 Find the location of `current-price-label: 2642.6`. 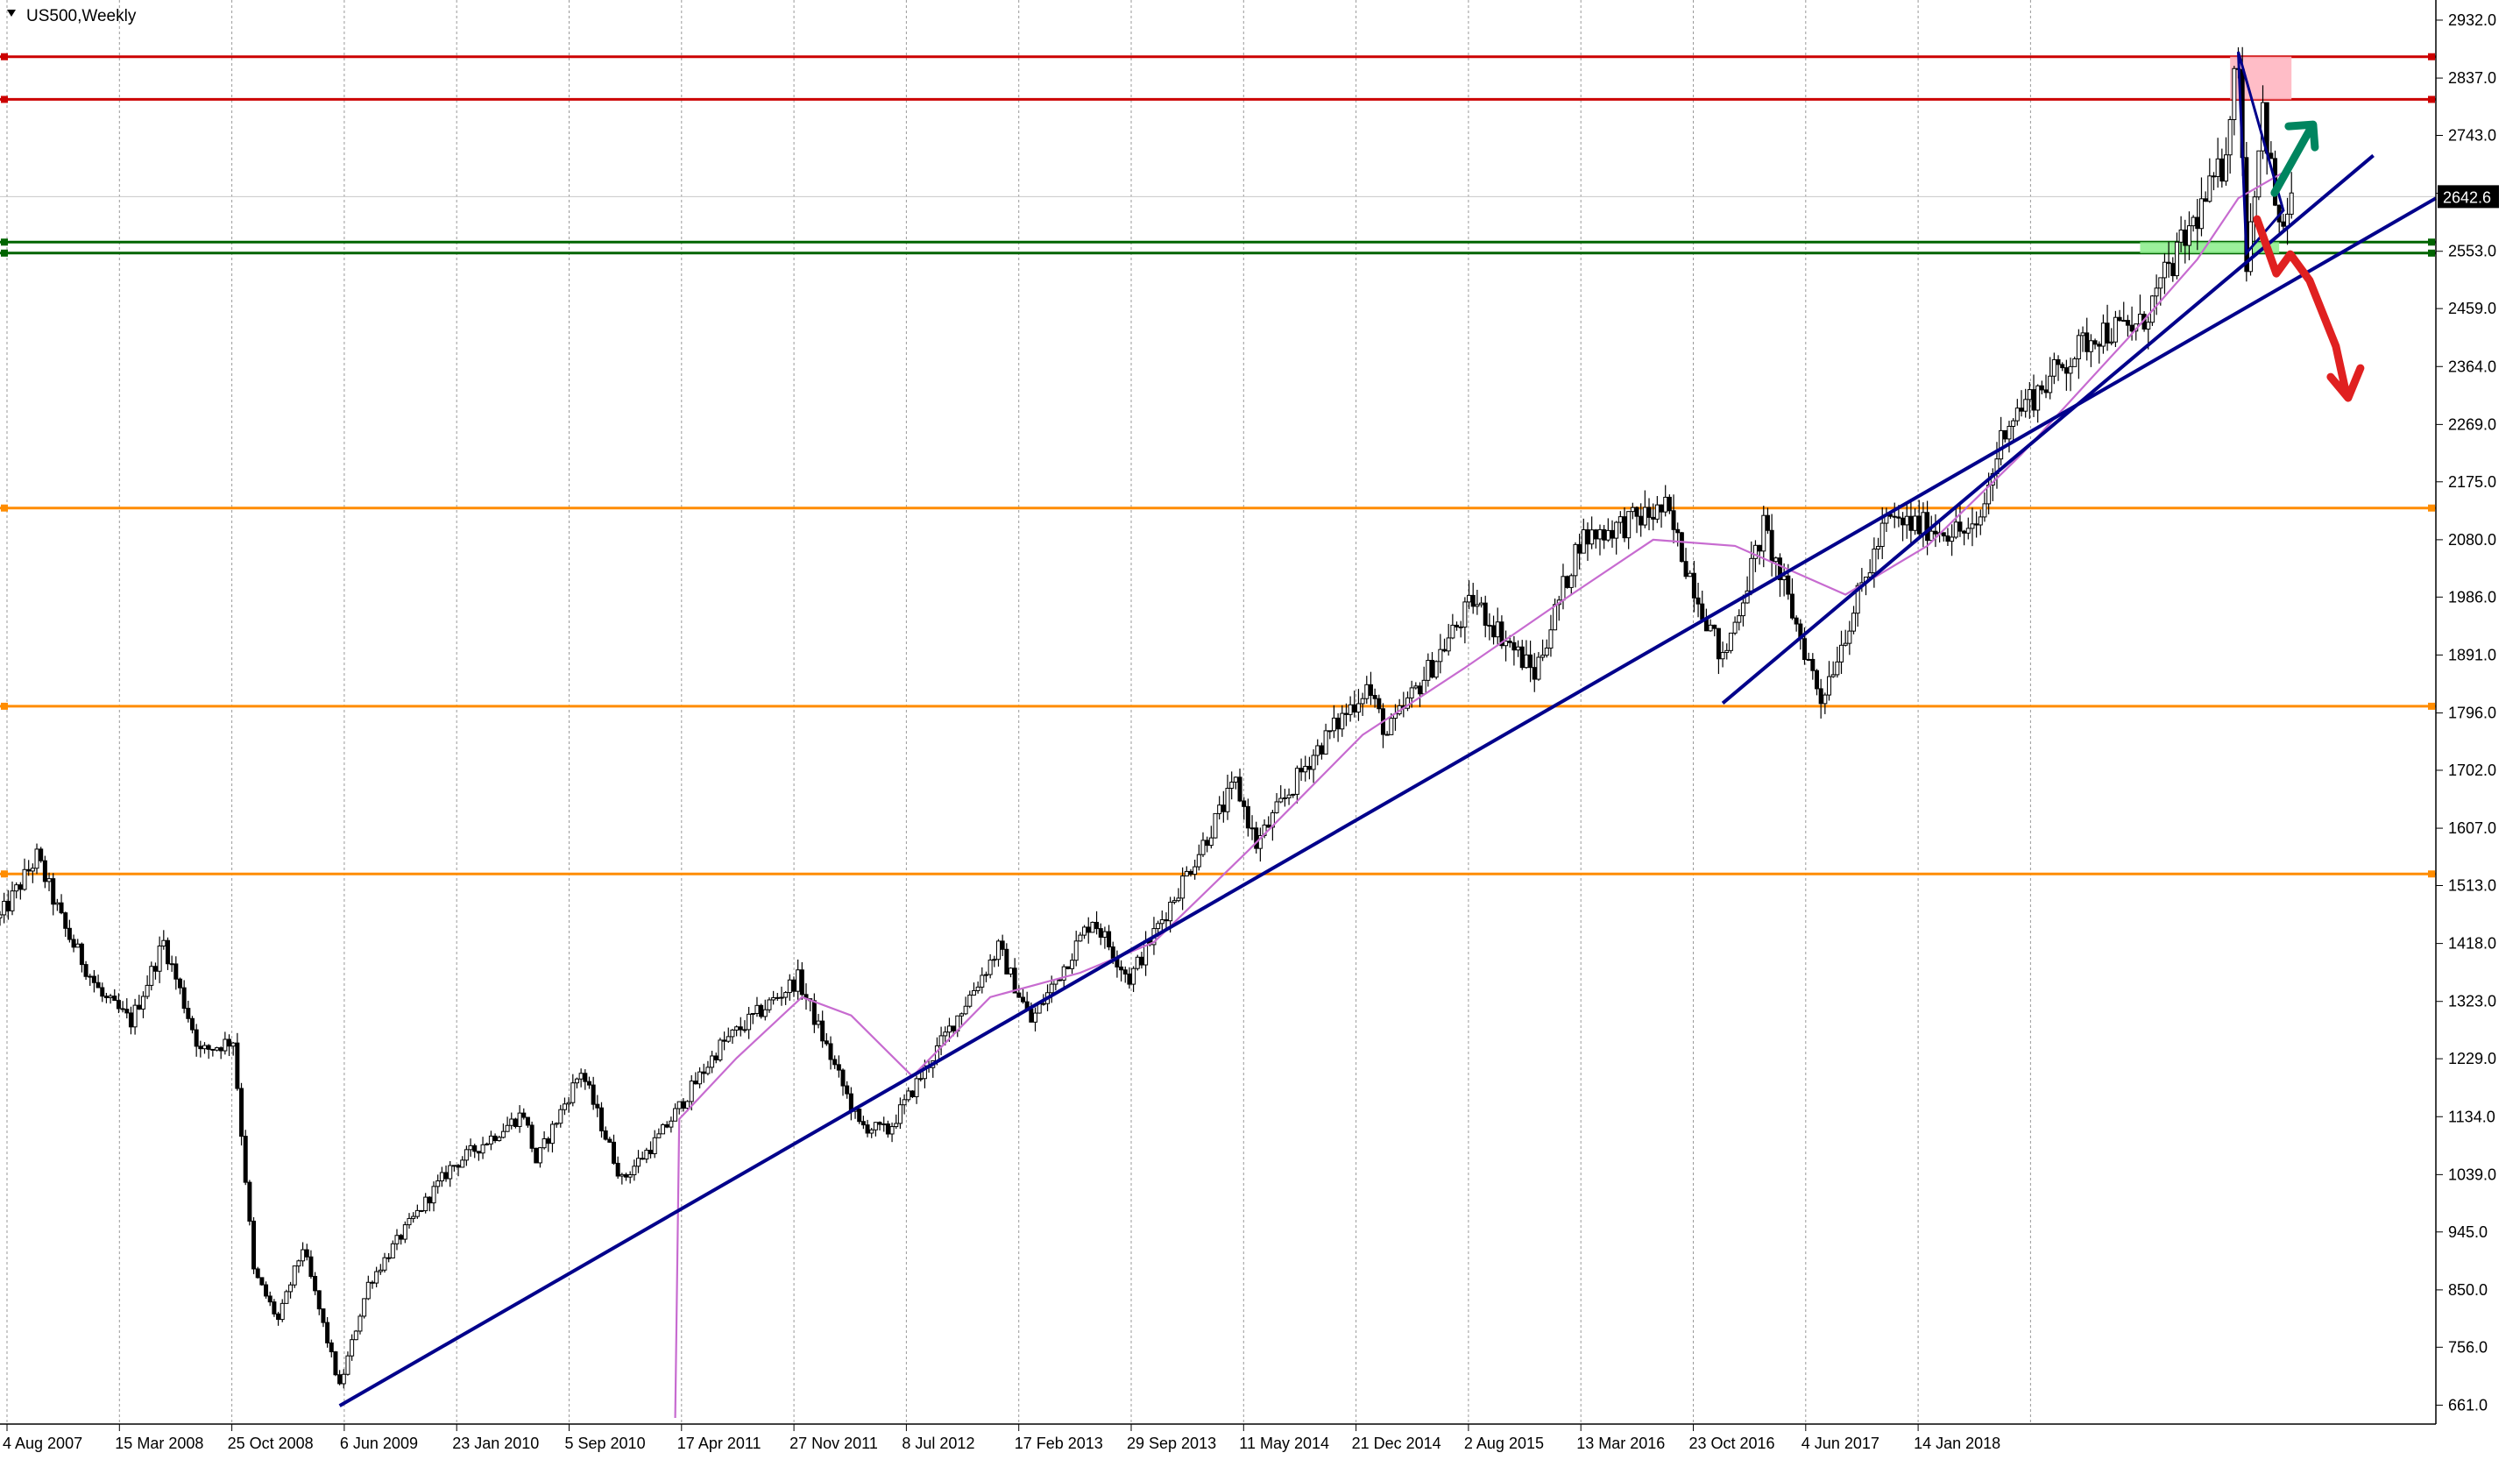

current-price-label: 2642.6 is located at coordinates (2467, 197).